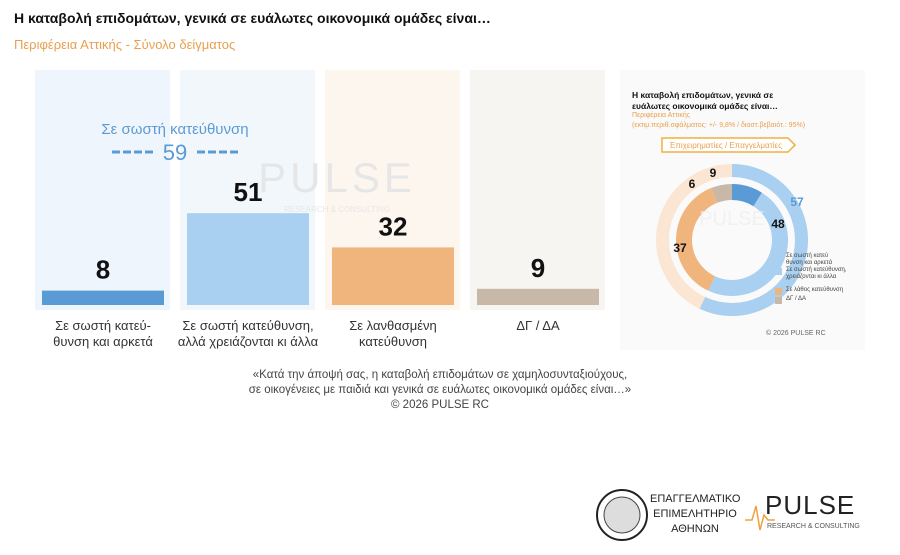  I want to click on group-label: Σε σωστή κατεύθυνση, so click(174, 129).